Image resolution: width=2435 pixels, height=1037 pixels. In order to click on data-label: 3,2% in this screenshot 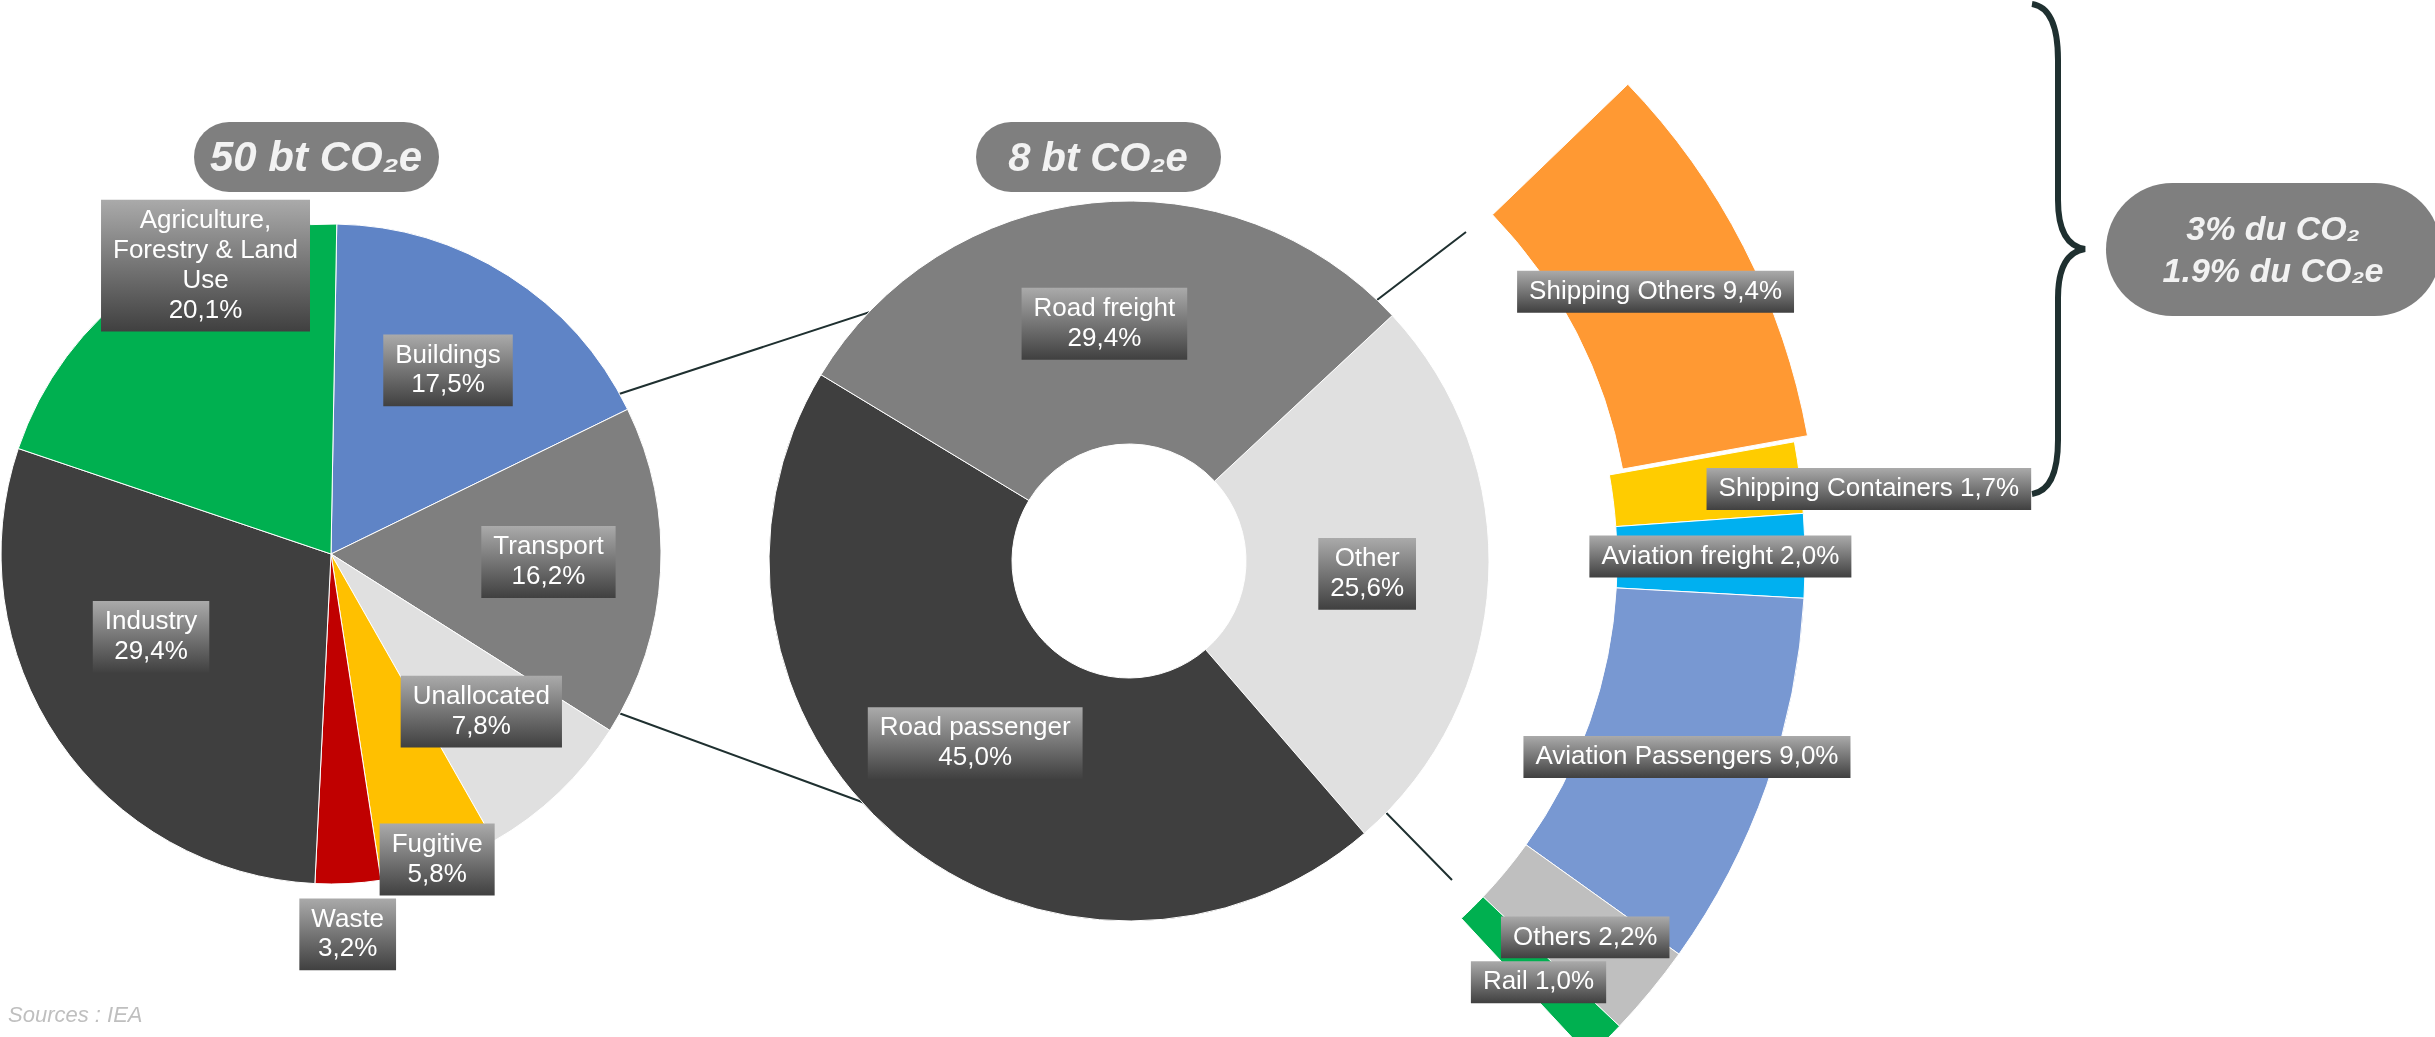, I will do `click(348, 947)`.